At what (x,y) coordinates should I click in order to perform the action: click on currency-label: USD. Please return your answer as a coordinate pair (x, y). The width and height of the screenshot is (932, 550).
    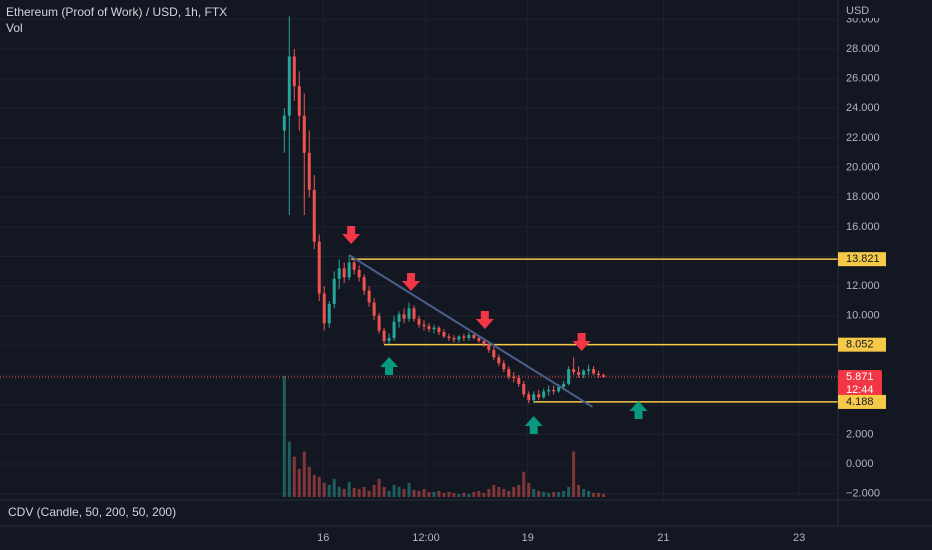
    Looking at the image, I should click on (857, 11).